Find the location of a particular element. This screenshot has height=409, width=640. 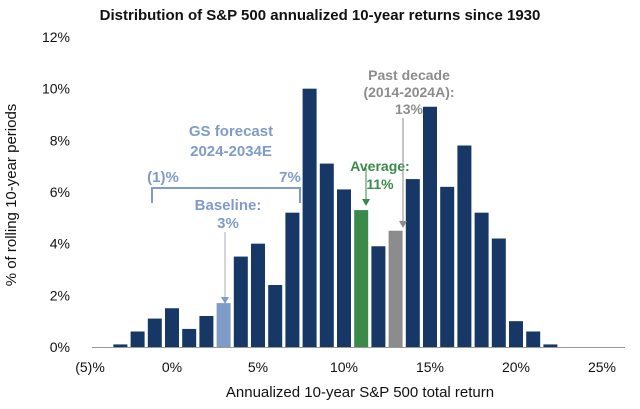

past-decade-range: (2014-2024A): is located at coordinates (408, 92).